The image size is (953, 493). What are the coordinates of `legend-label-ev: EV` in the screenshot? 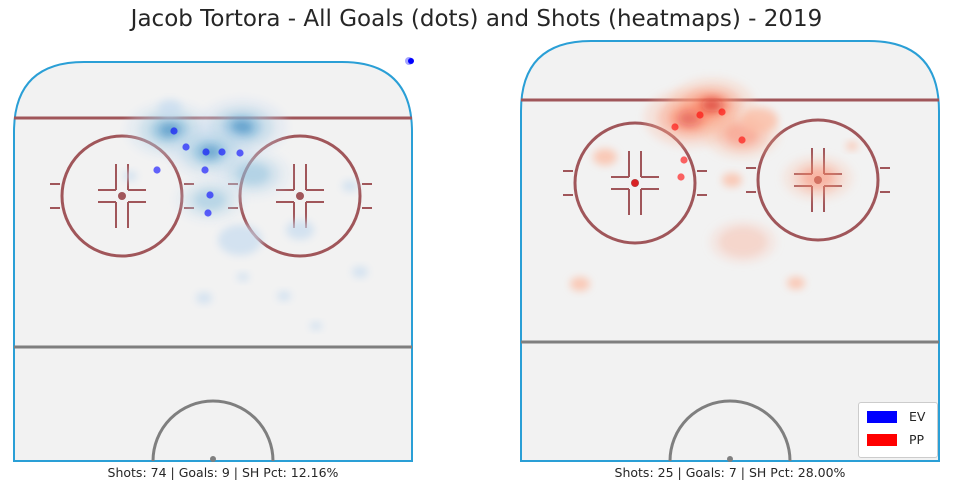 It's located at (917, 416).